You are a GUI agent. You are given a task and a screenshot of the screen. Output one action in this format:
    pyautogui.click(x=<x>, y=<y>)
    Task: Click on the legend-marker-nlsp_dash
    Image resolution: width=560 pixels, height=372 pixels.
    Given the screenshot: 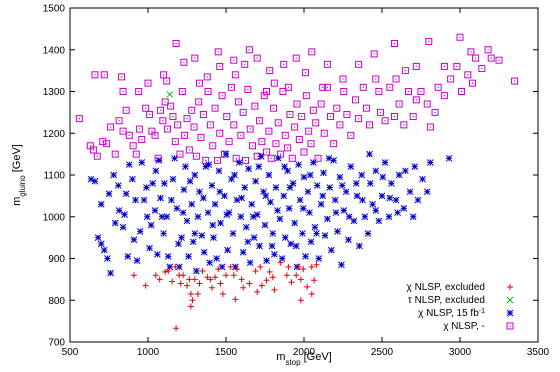 What is the action you would take?
    pyautogui.click(x=510, y=326)
    